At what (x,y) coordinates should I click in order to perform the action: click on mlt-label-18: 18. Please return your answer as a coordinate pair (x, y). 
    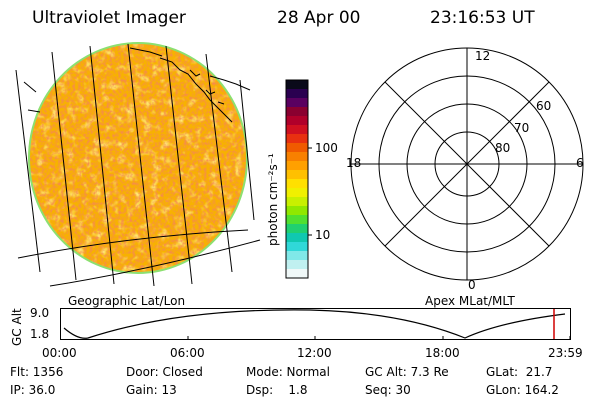
    Looking at the image, I should click on (353, 163).